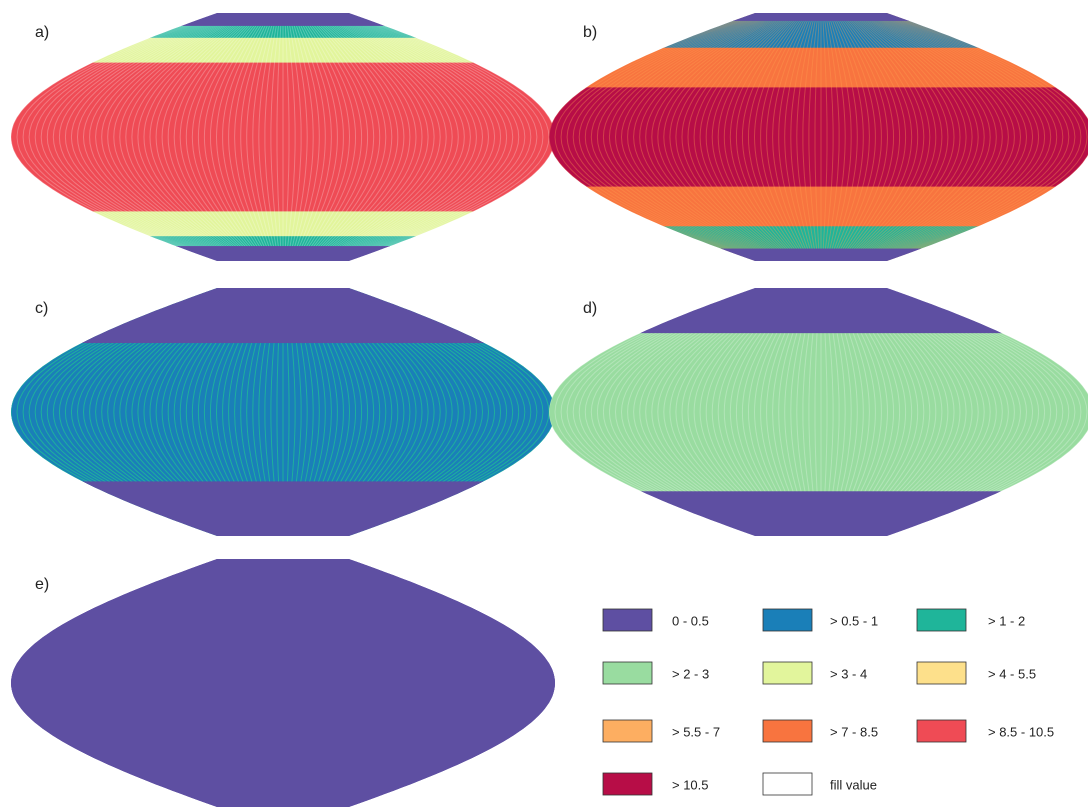 This screenshot has height=812, width=1088. Describe the element at coordinates (42, 584) in the screenshot. I see `panel-label: e)` at that location.